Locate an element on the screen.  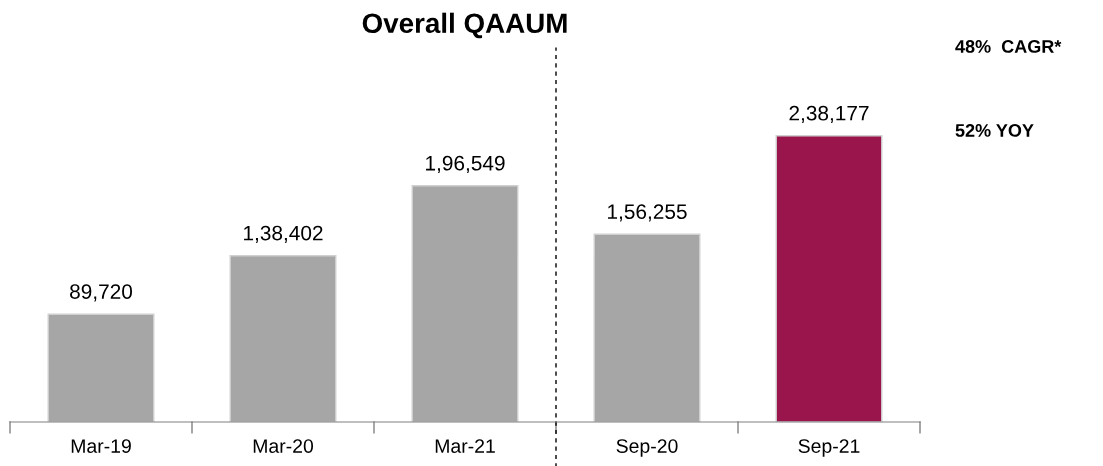
x-tick-label: Mar-19 is located at coordinates (101, 446).